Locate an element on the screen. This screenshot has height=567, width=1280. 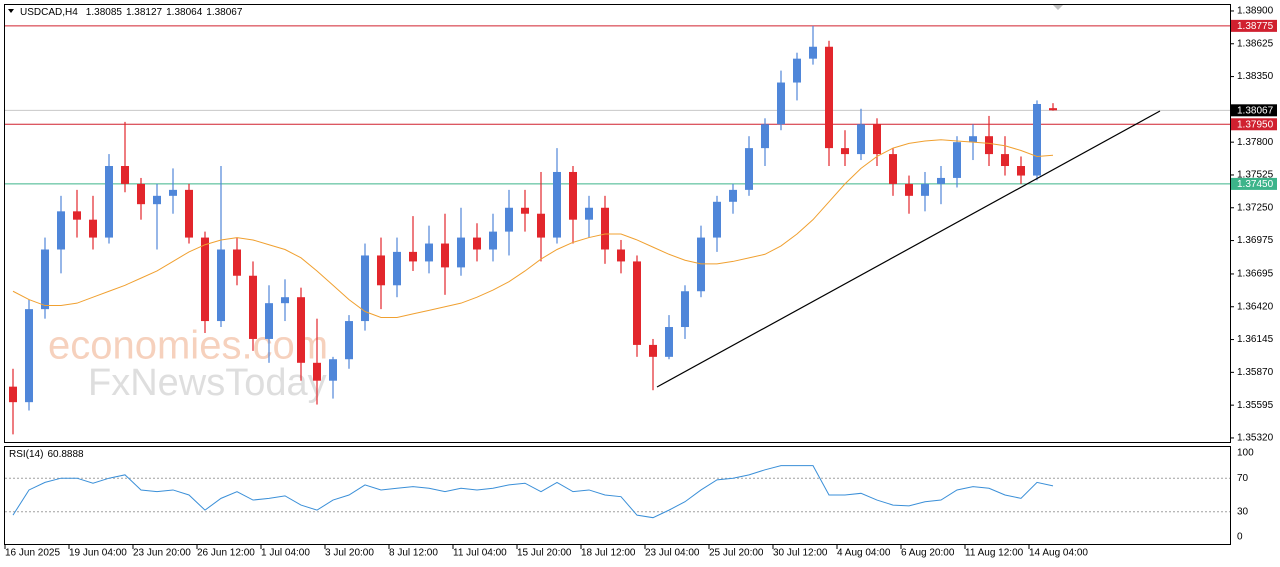
rsi-label: RSI(14) is located at coordinates (26, 454).